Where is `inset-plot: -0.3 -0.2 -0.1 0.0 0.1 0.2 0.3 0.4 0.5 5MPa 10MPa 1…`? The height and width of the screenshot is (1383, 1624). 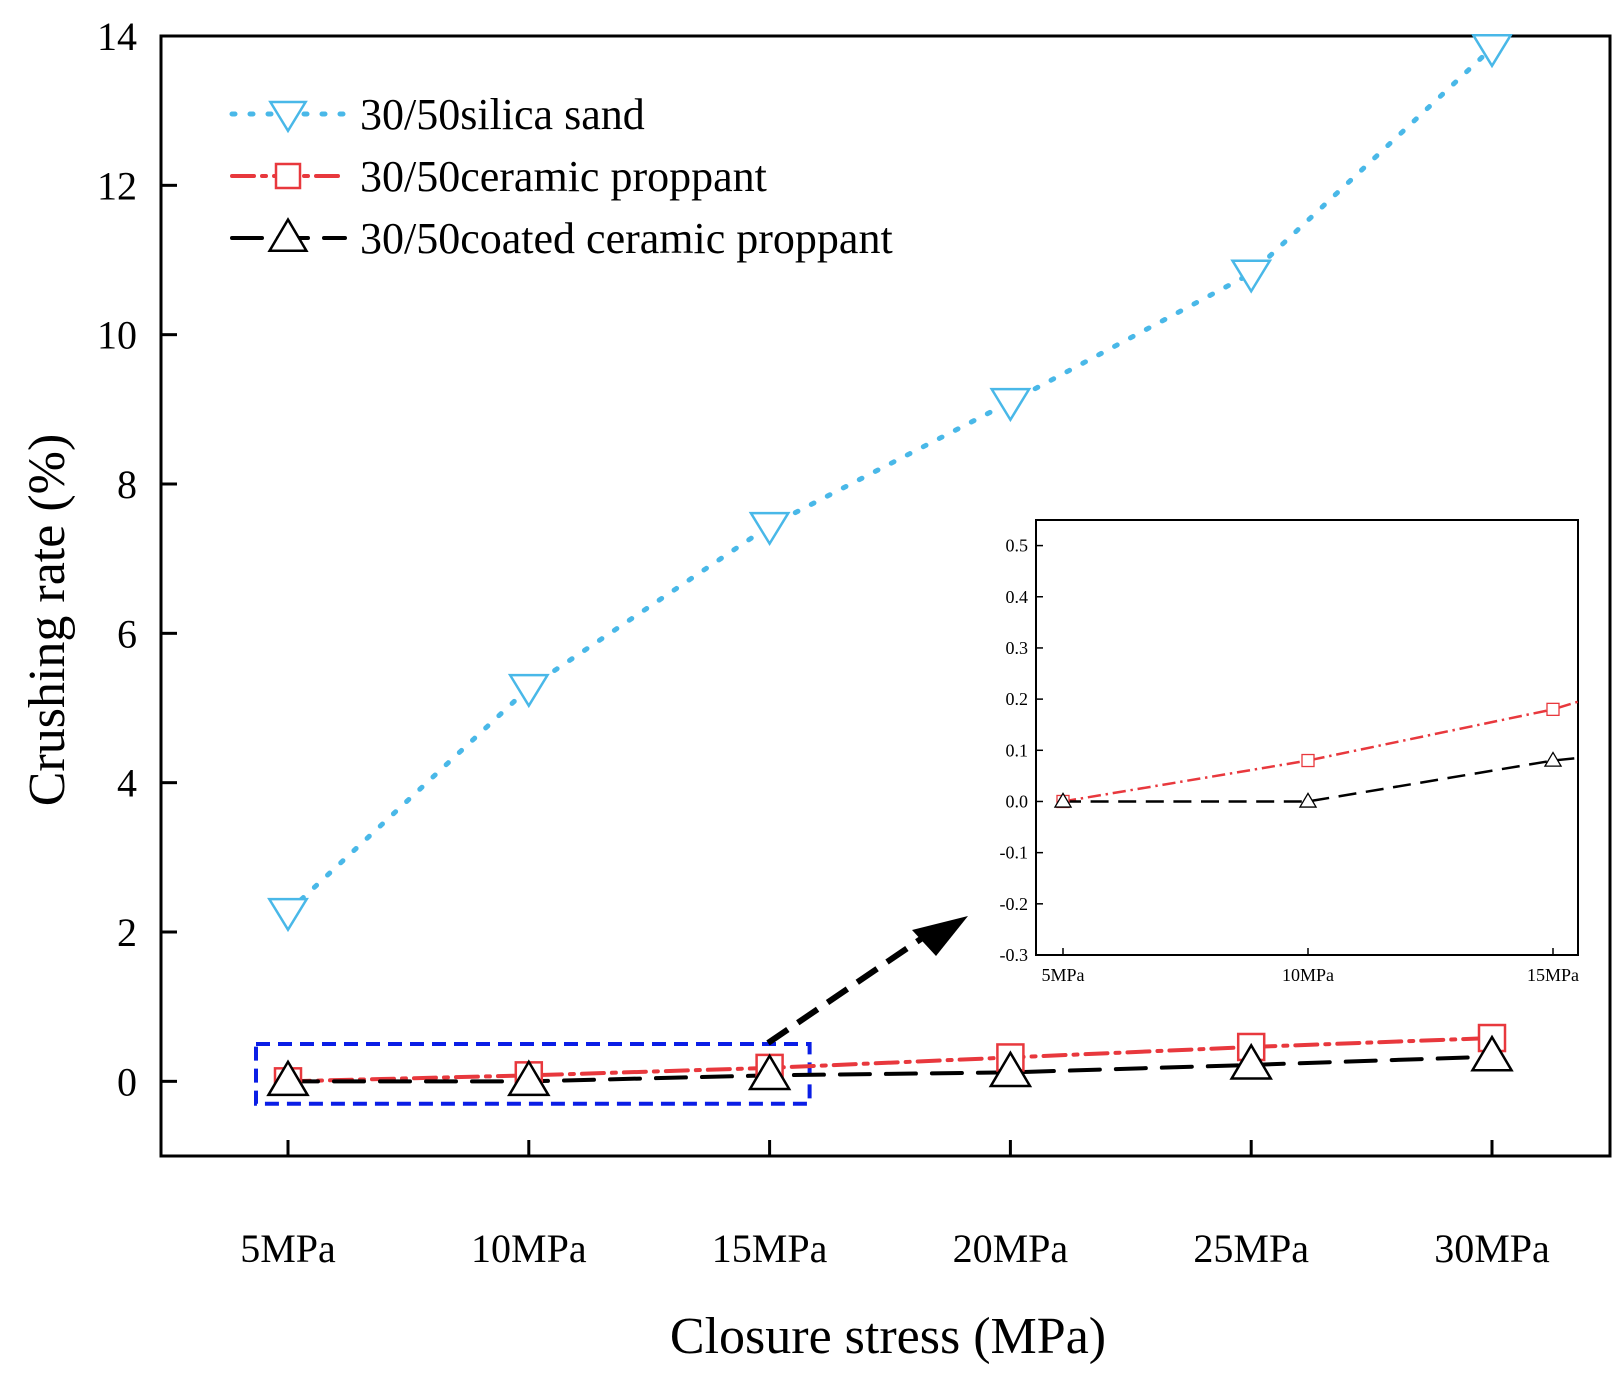
inset-plot: -0.3 -0.2 -0.1 0.0 0.1 0.2 0.3 0.4 0.5 5MPa 10MPa 1… is located at coordinates (1289, 752).